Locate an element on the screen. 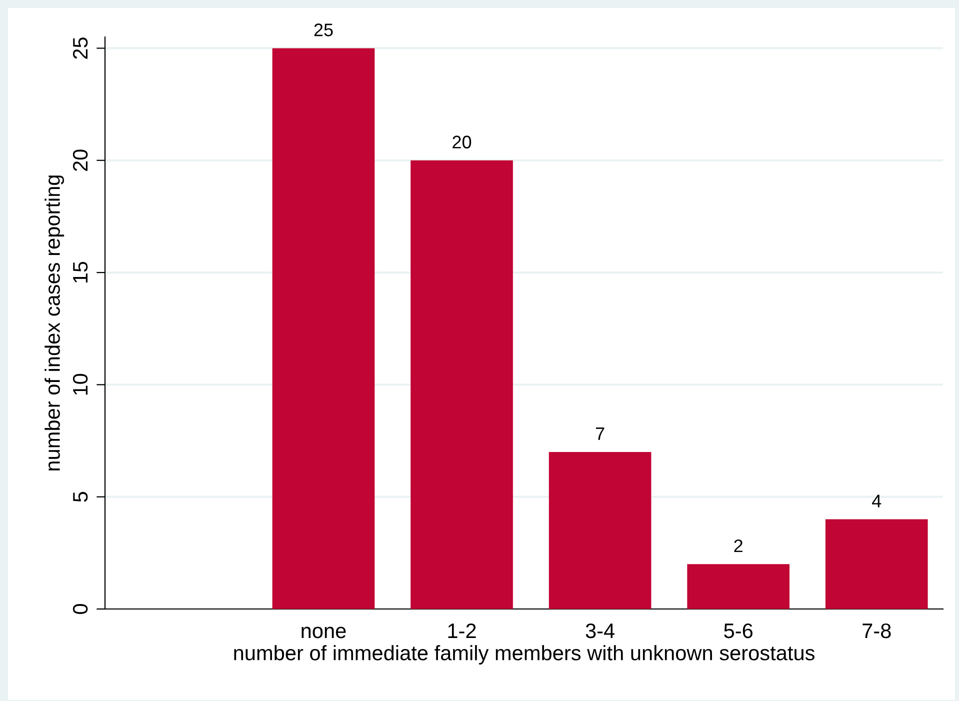 This screenshot has height=701, width=959. x-tick-label: 7-8 is located at coordinates (876, 630).